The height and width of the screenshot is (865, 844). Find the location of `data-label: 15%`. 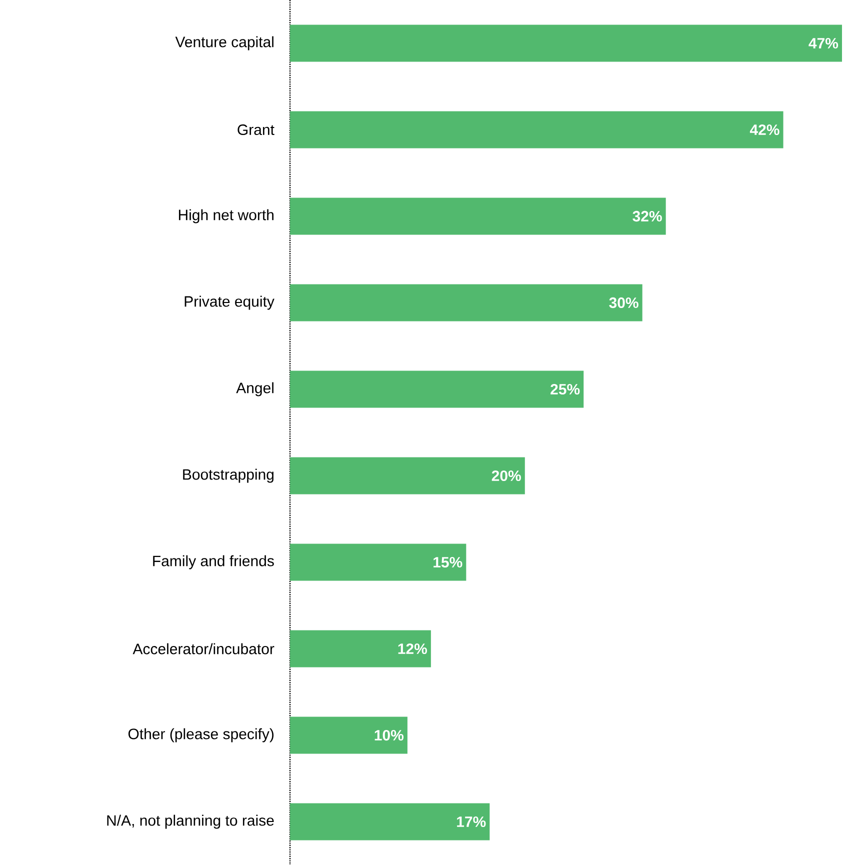

data-label: 15% is located at coordinates (448, 562).